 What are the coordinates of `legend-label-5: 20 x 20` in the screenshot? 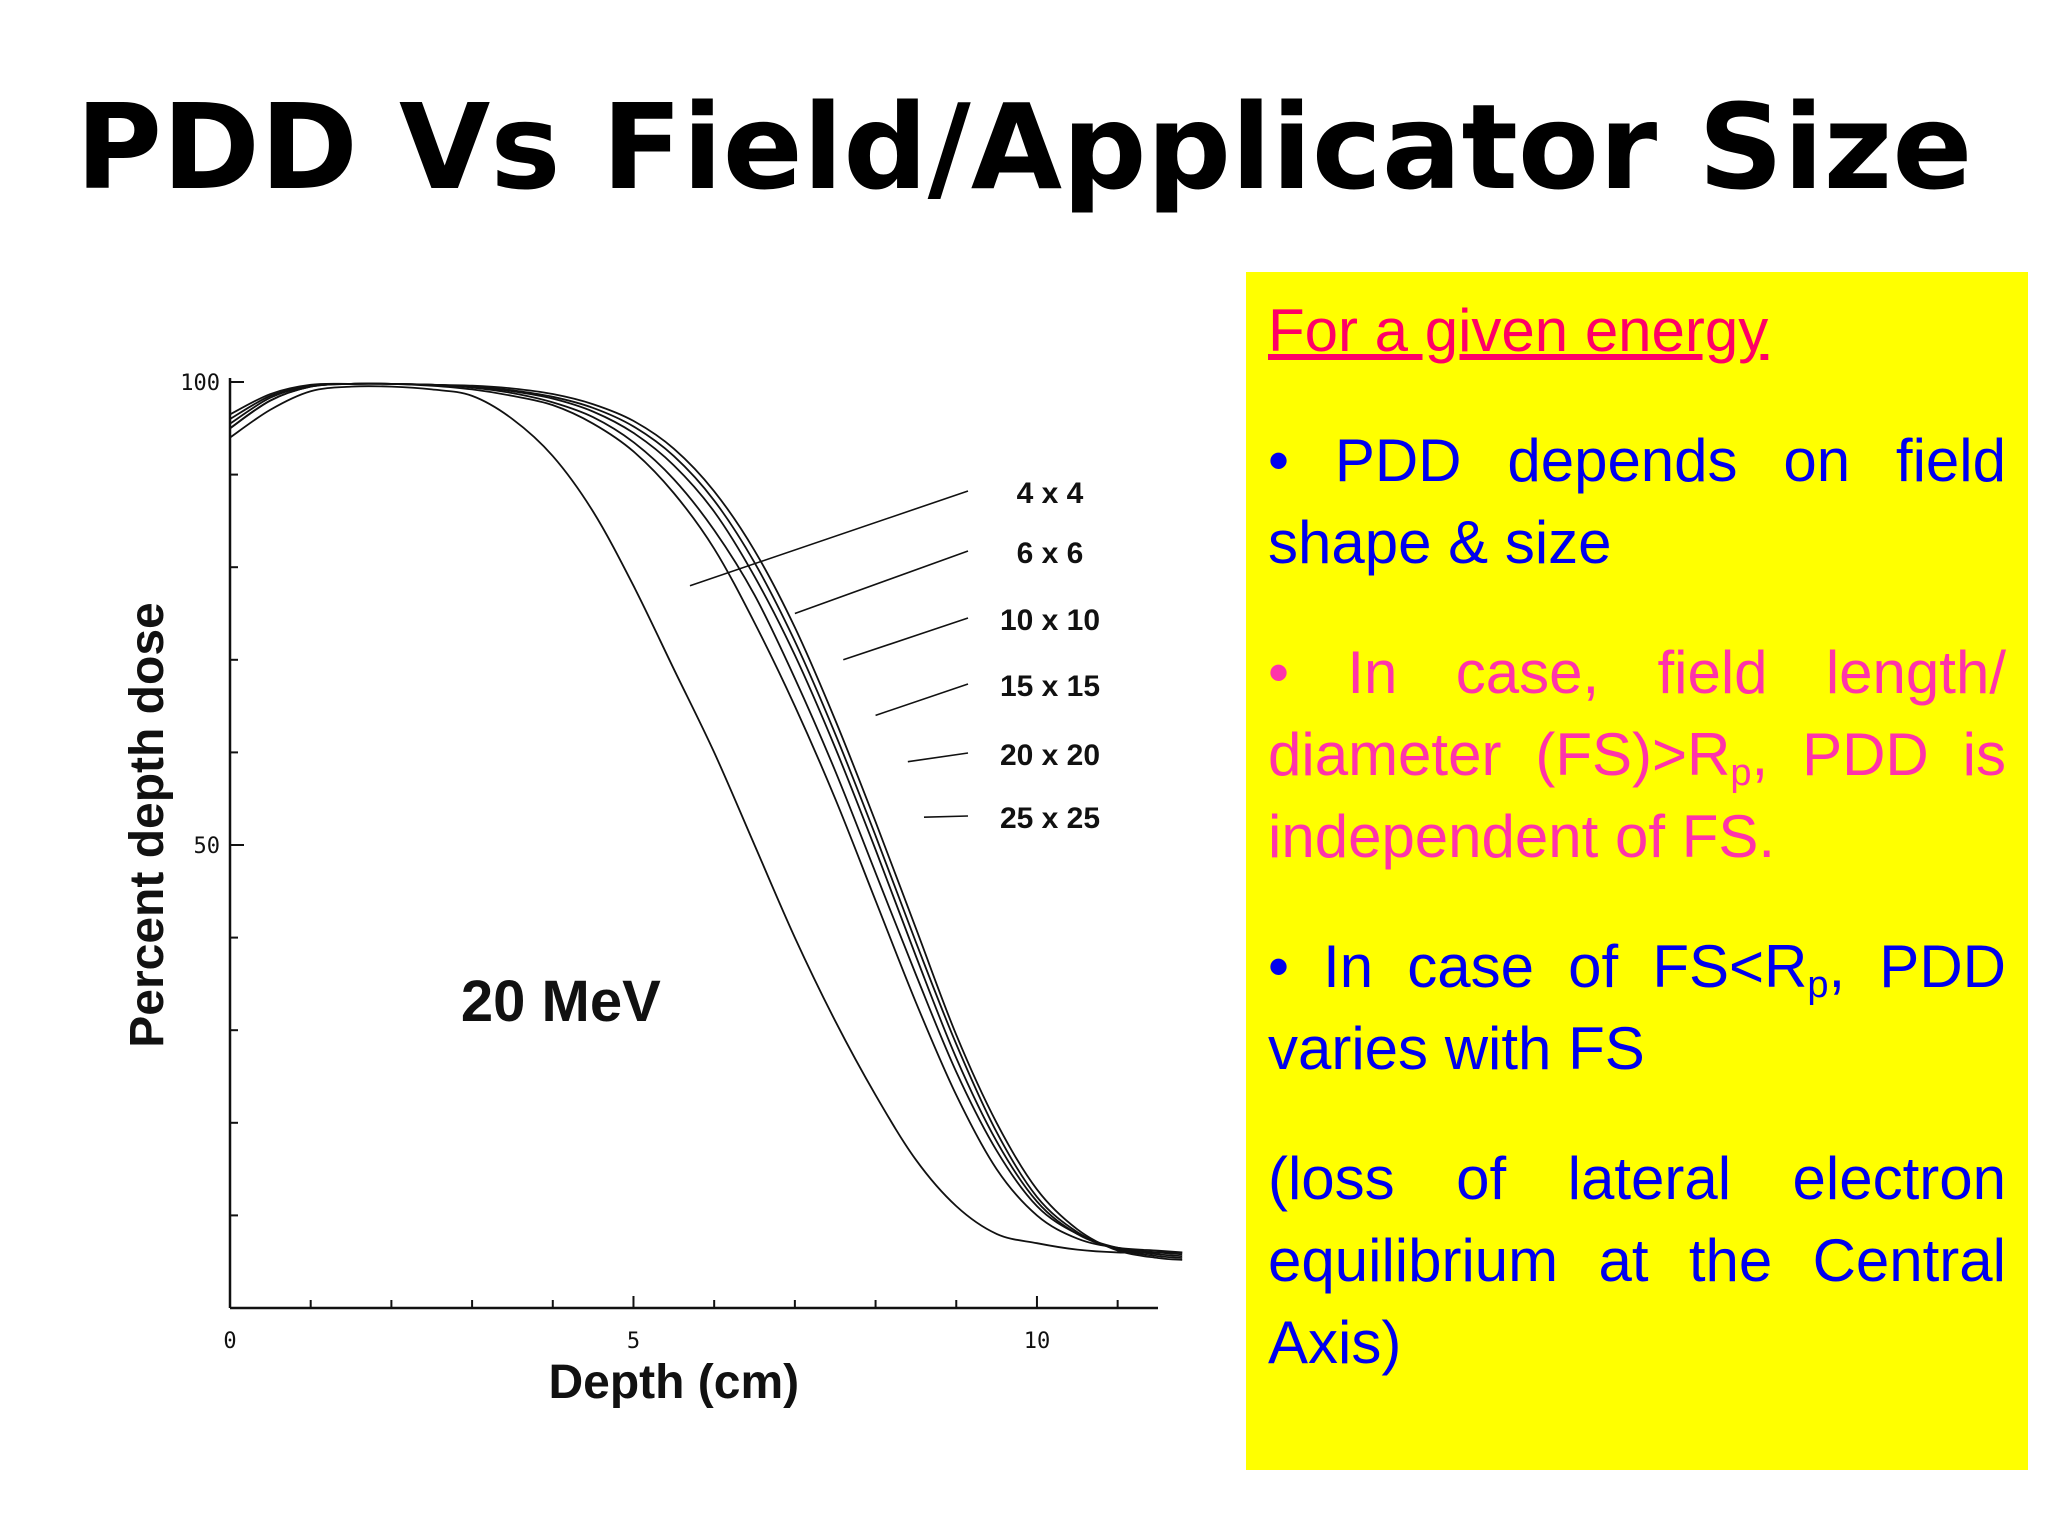 It's located at (1050, 755).